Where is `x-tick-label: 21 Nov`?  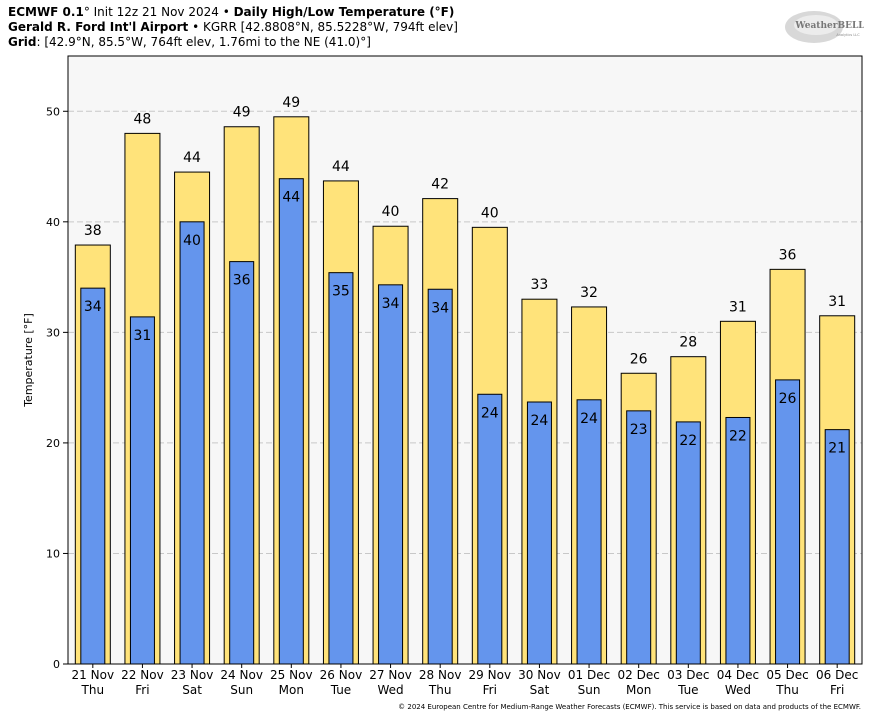 x-tick-label: 21 Nov is located at coordinates (93, 675).